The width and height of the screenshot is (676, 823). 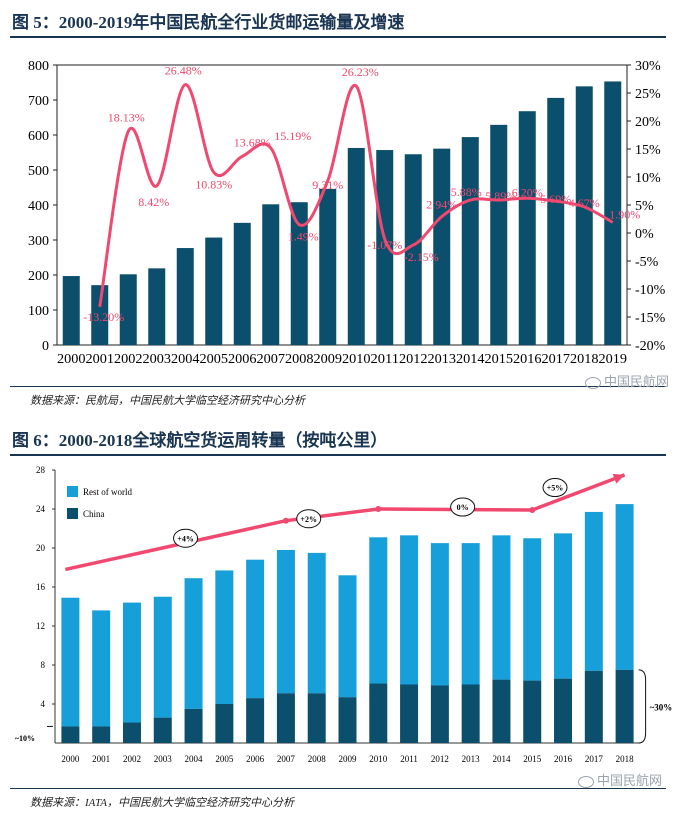 What do you see at coordinates (644, 206) in the screenshot?
I see `right-tick-label: 5%` at bounding box center [644, 206].